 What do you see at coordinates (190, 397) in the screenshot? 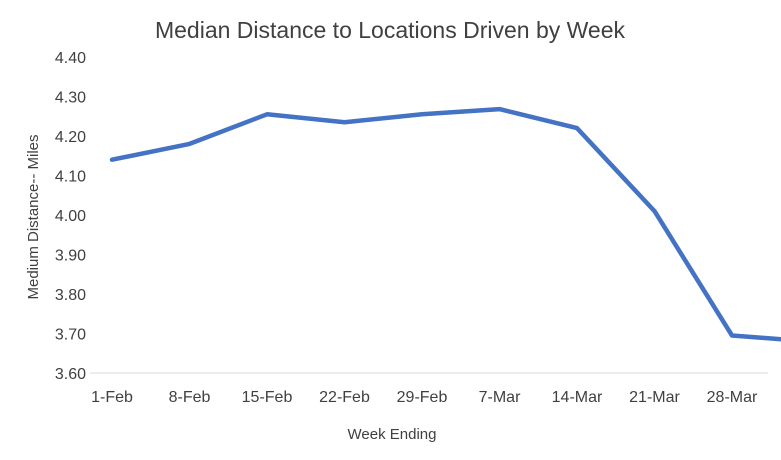
I see `x-tick-label: 8-Feb` at bounding box center [190, 397].